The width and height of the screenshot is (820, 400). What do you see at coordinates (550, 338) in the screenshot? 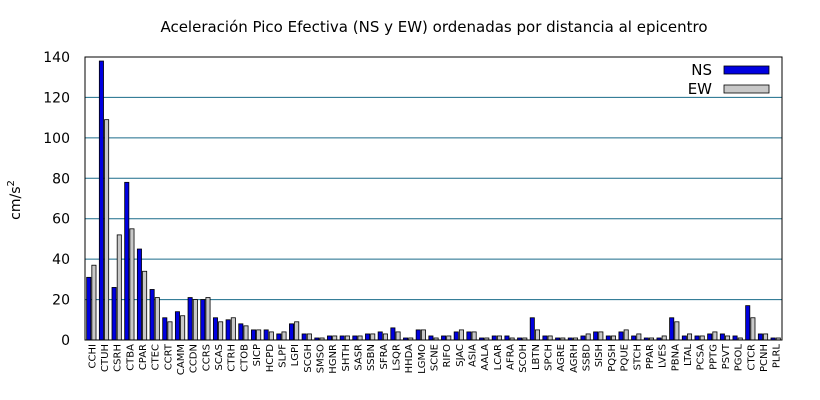
I see `bar-ew-spch` at bounding box center [550, 338].